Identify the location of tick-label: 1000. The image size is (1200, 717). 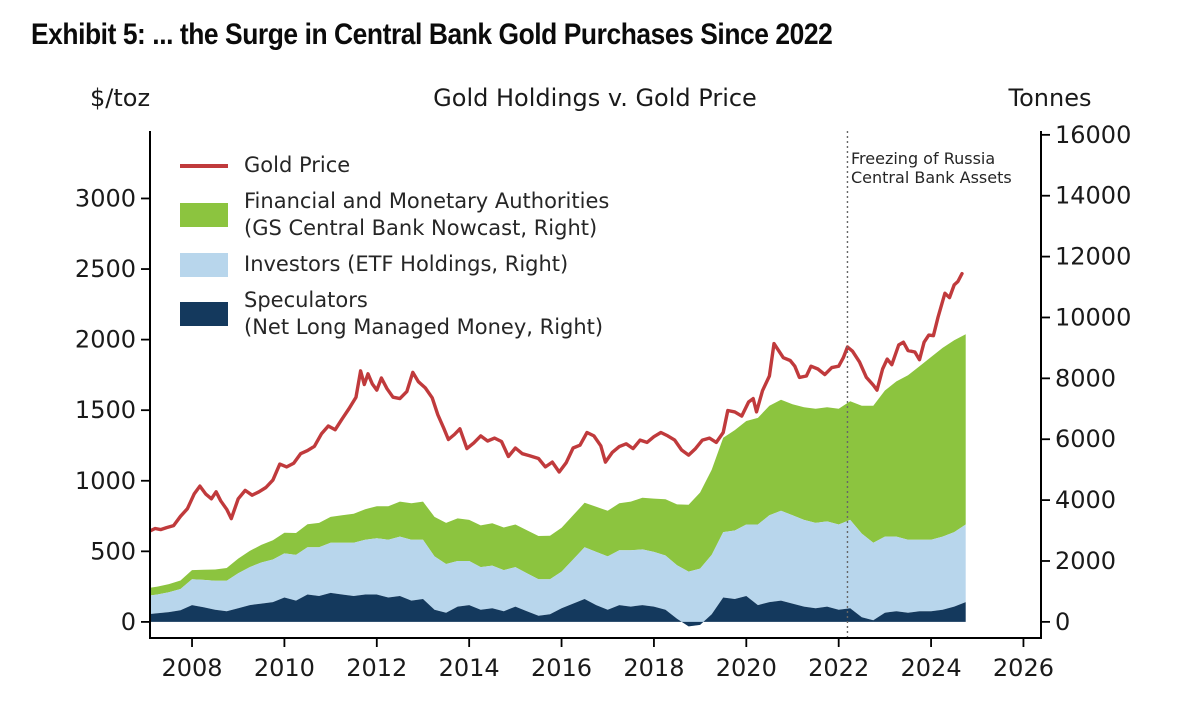
(105, 481).